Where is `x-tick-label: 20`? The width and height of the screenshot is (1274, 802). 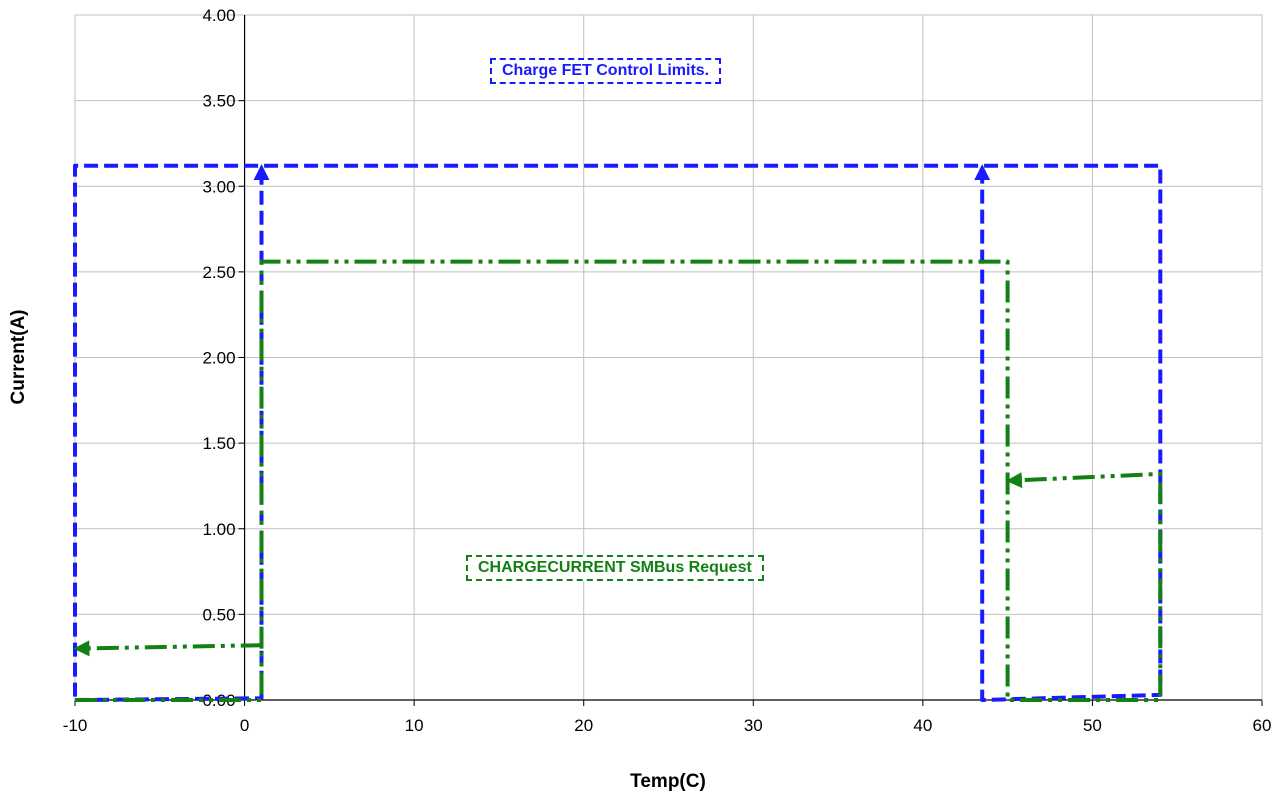 x-tick-label: 20 is located at coordinates (583, 725).